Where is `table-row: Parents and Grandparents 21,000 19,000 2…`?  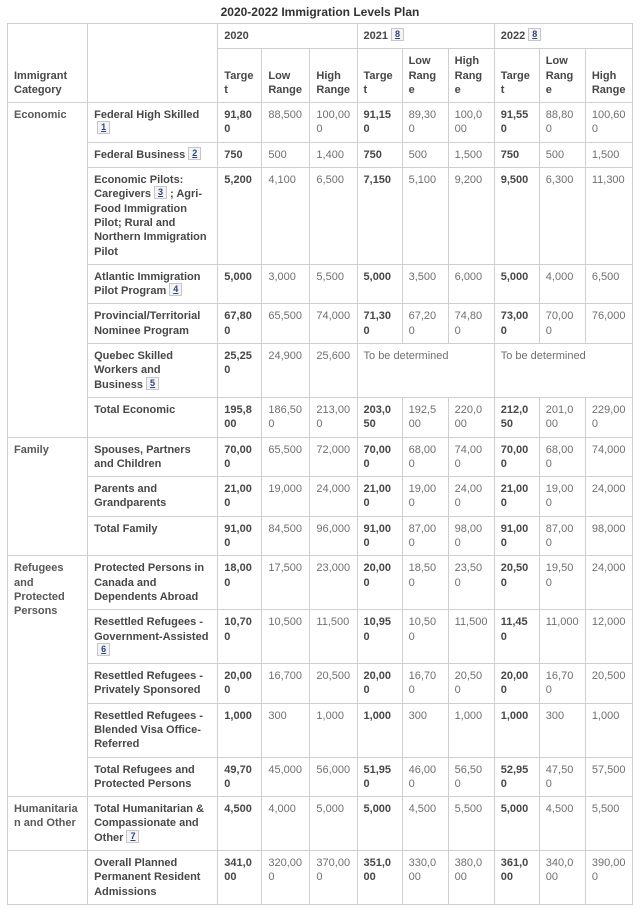 table-row: Parents and Grandparents 21,000 19,000 2… is located at coordinates (321, 496).